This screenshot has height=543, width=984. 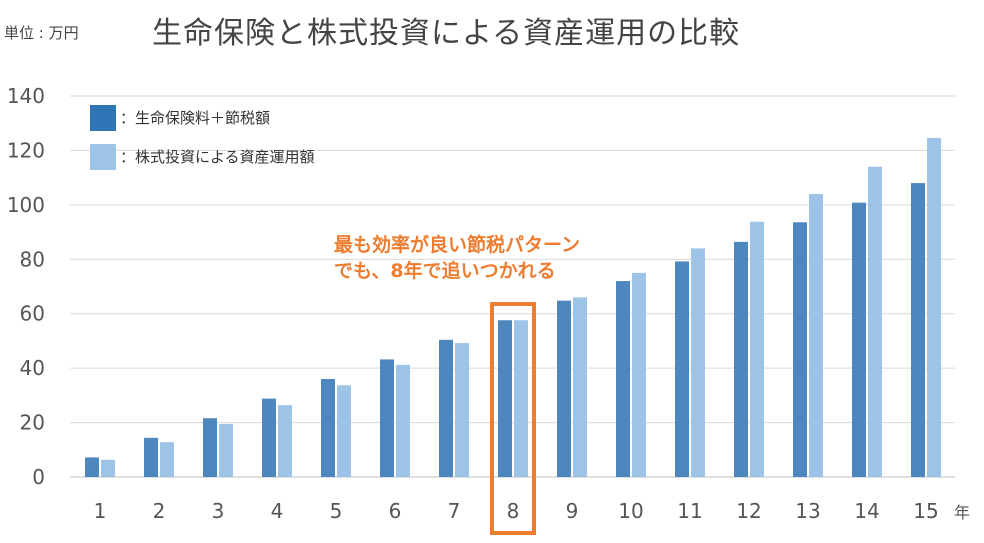 I want to click on x-tick-label: 9, so click(x=572, y=511).